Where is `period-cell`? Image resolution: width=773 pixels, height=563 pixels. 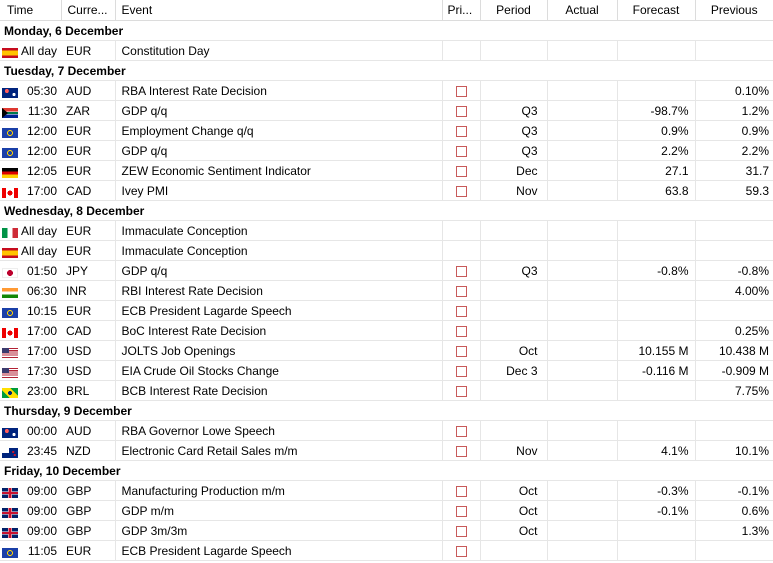 period-cell is located at coordinates (513, 430).